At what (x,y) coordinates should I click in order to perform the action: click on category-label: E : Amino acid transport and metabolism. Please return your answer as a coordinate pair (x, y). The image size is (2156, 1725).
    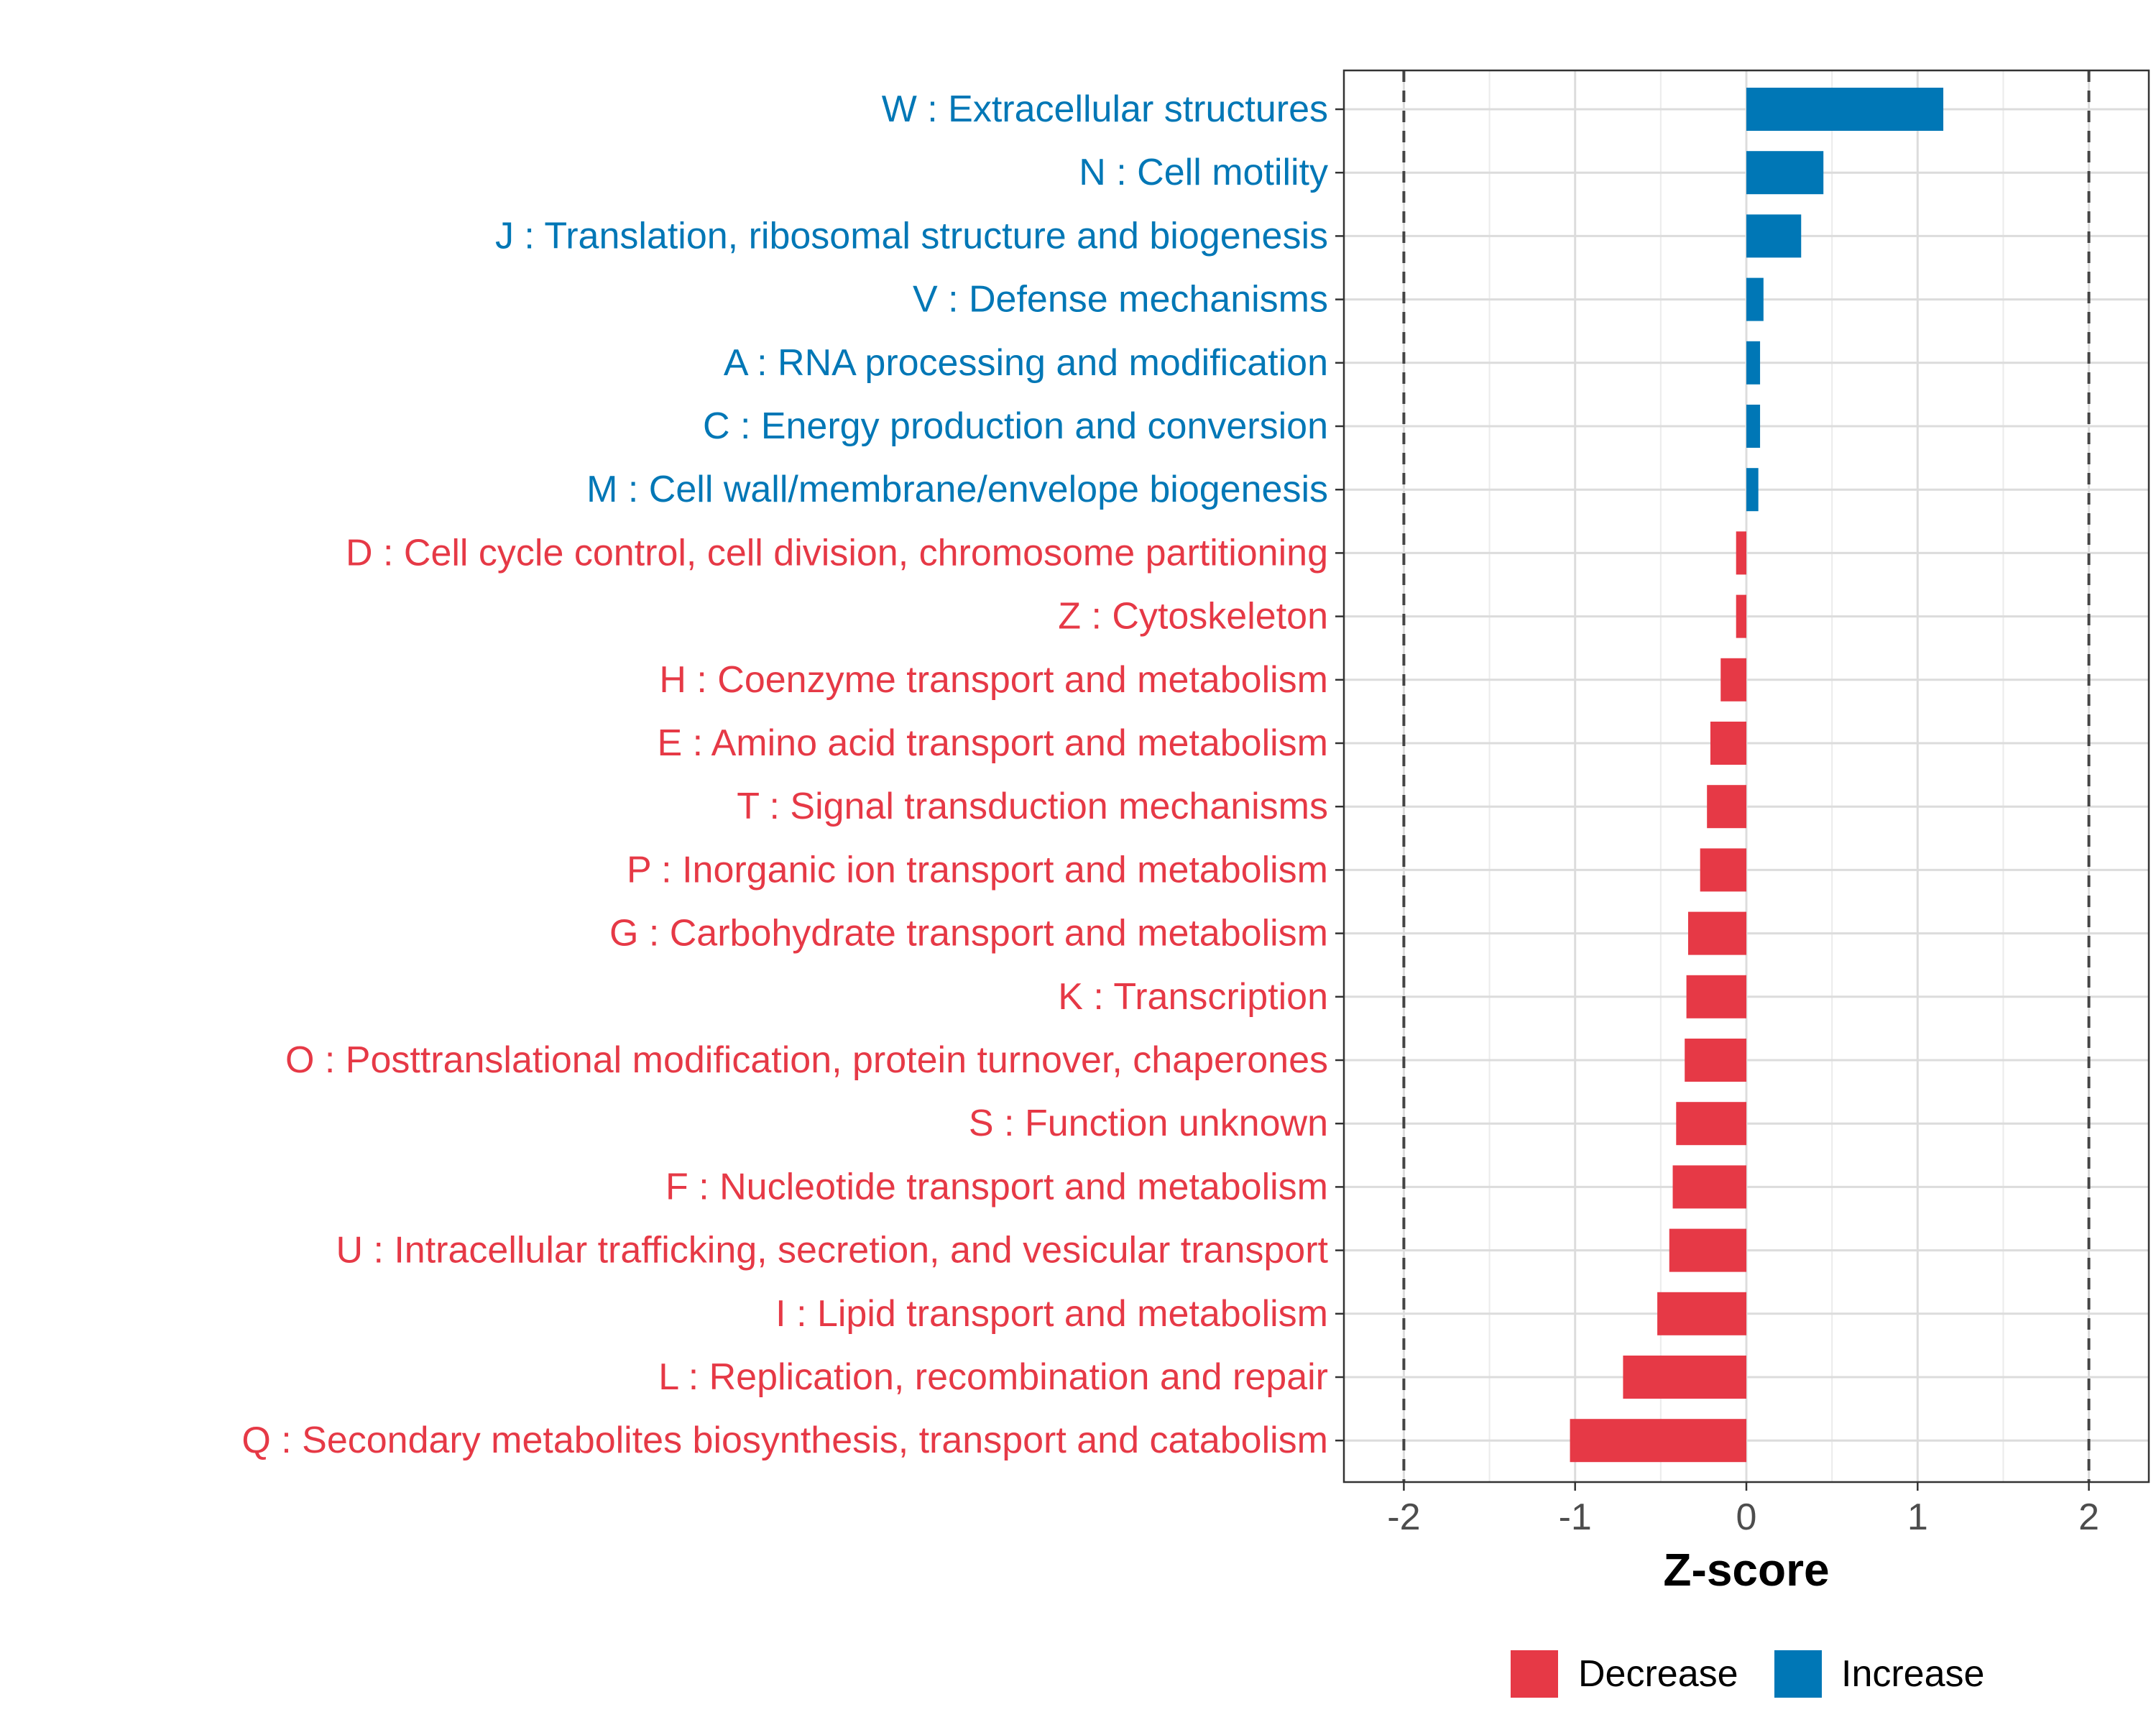
    Looking at the image, I should click on (993, 743).